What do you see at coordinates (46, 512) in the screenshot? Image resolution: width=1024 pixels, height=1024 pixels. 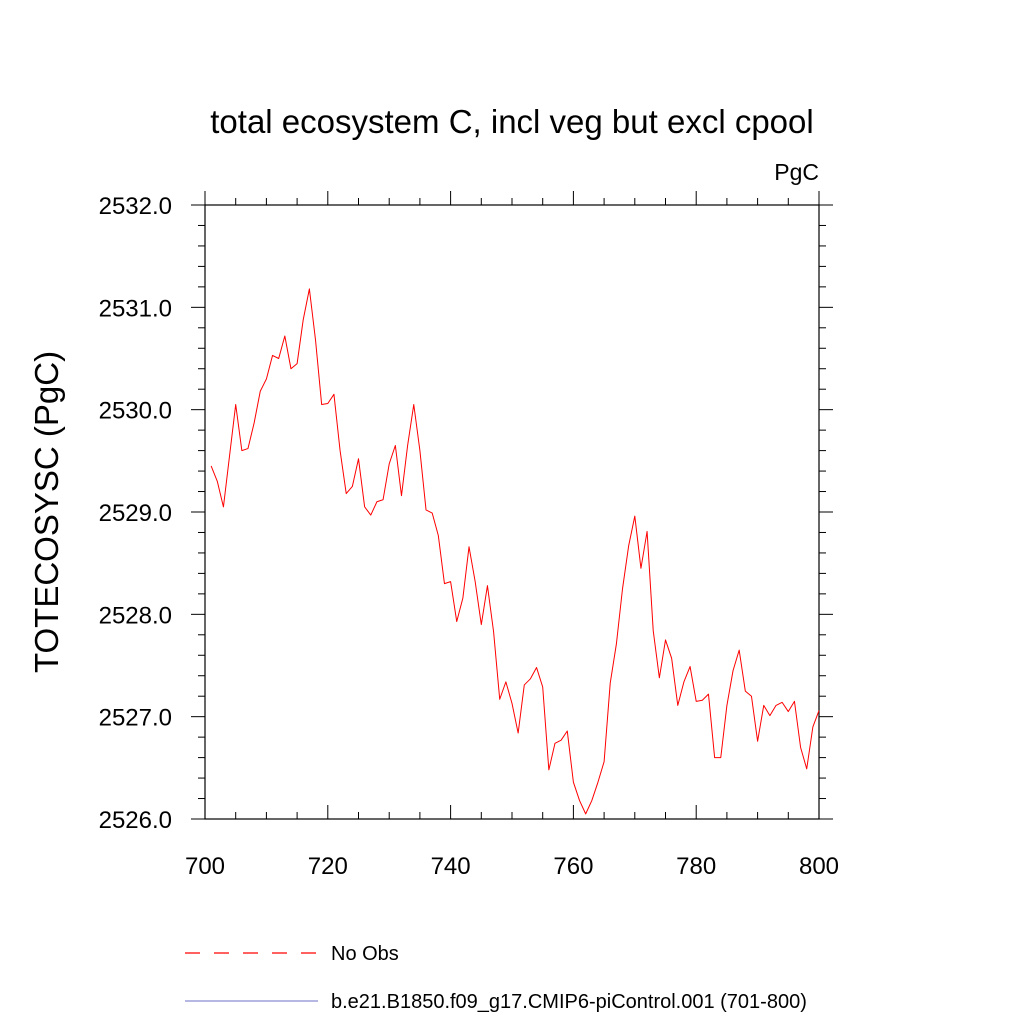 I see `y-axis-label: TOTECOSYSC (PgC)` at bounding box center [46, 512].